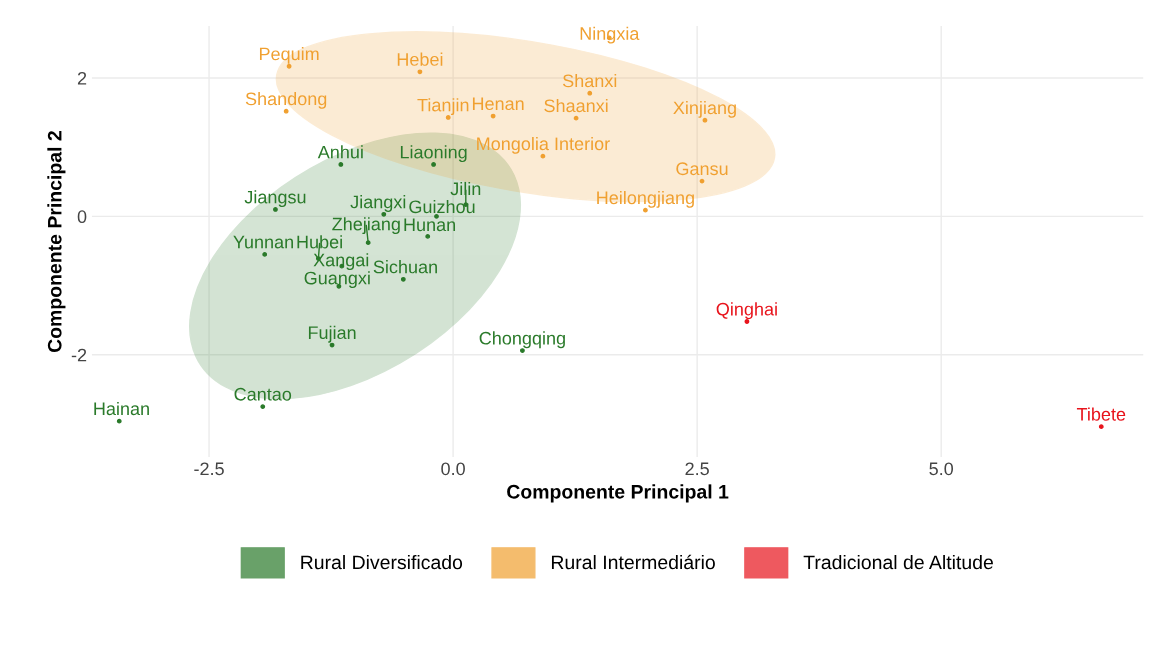 The height and width of the screenshot is (653, 1149). What do you see at coordinates (453, 469) in the screenshot?
I see `x-tick-label: 0.0` at bounding box center [453, 469].